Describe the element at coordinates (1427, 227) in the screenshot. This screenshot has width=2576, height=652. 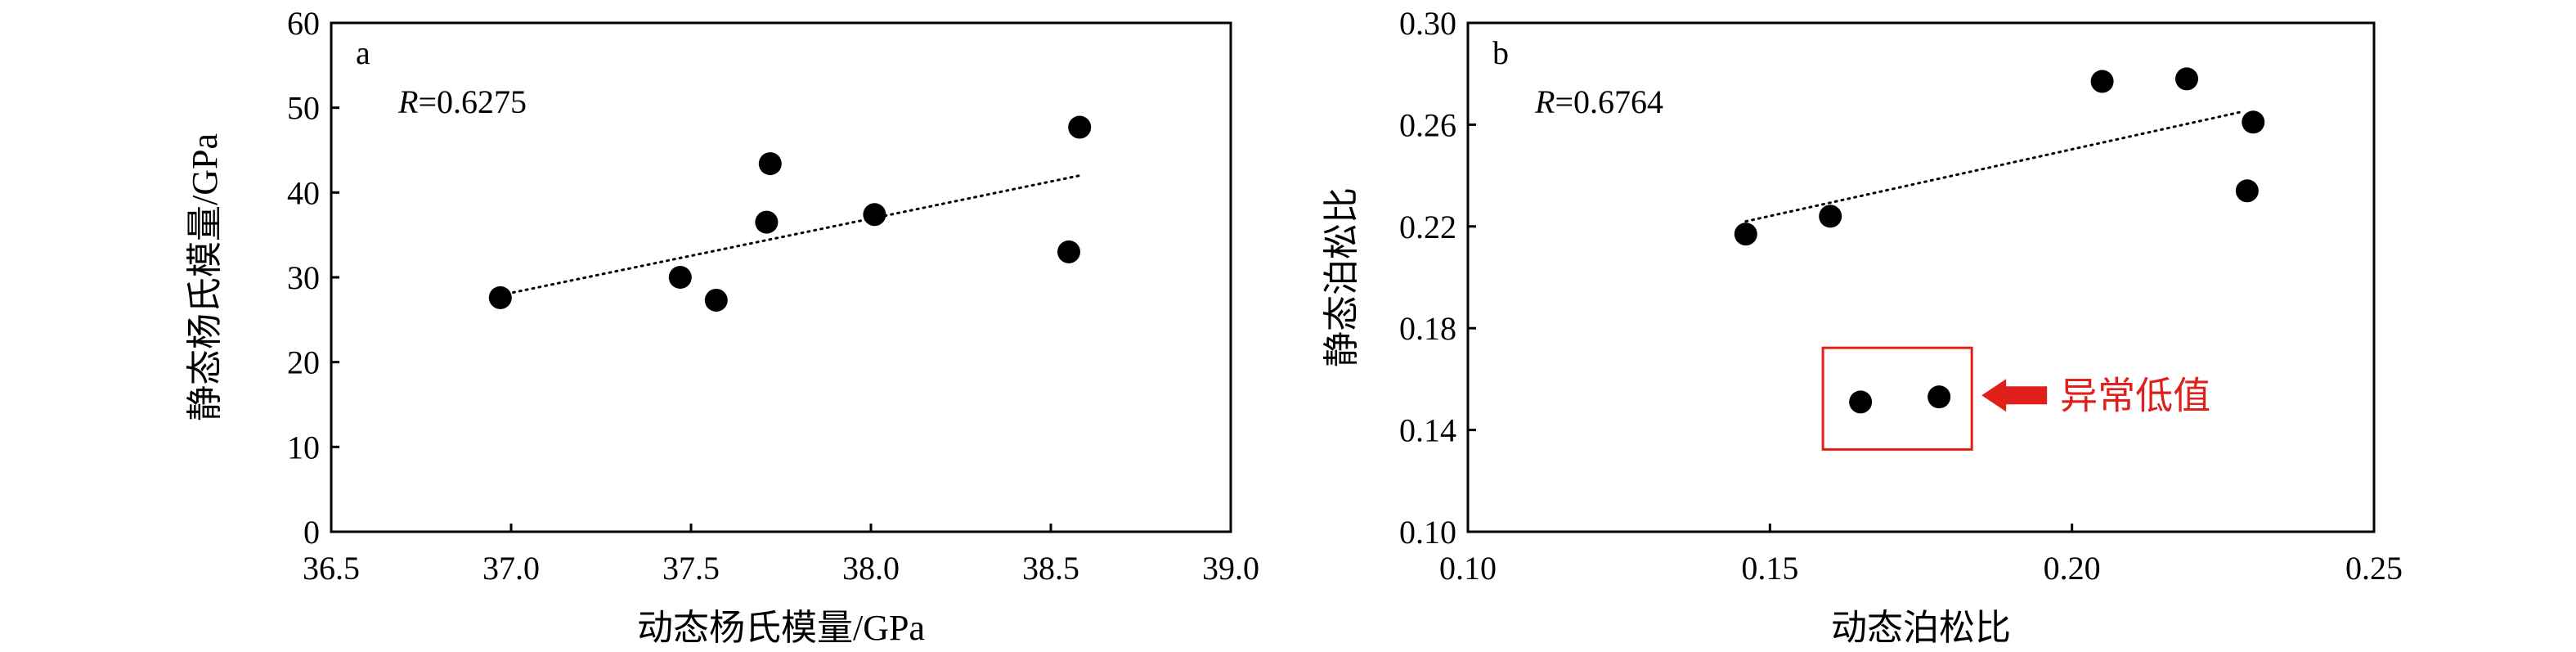
I see `y-tick-label-b: 0.22` at that location.